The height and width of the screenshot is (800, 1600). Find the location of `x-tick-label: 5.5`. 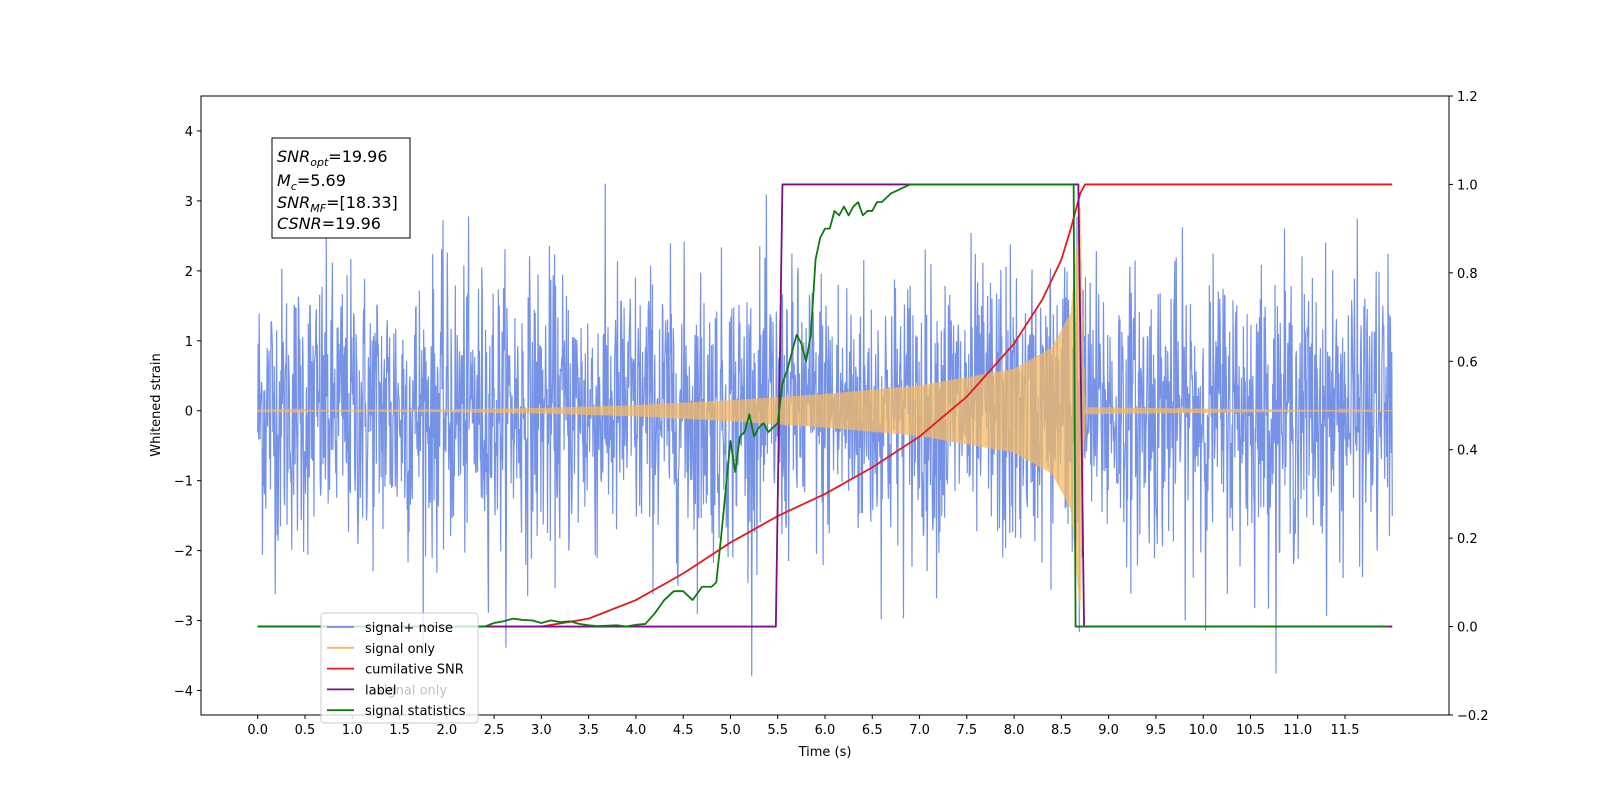

x-tick-label: 5.5 is located at coordinates (777, 730).